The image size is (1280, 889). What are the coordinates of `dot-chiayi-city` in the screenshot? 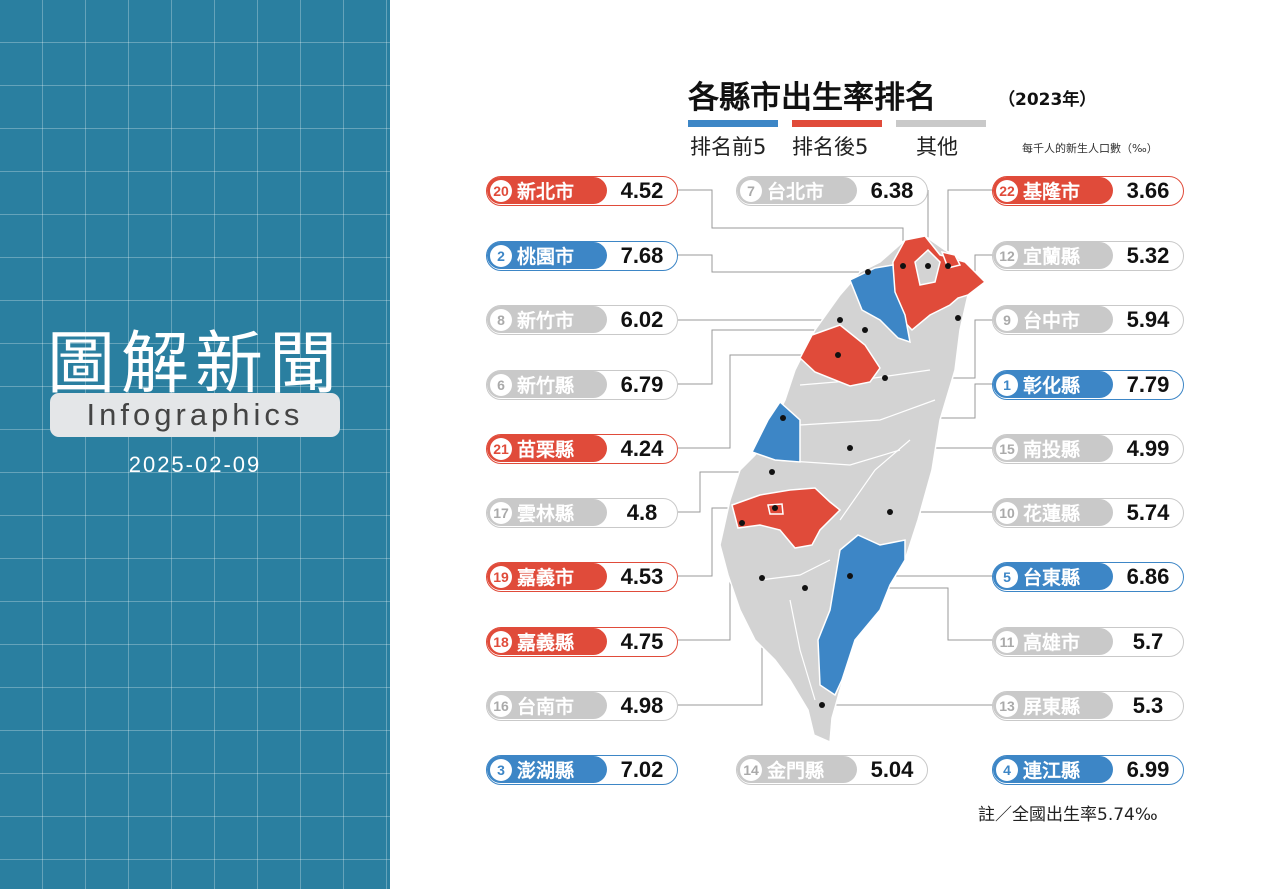 It's located at (775, 508).